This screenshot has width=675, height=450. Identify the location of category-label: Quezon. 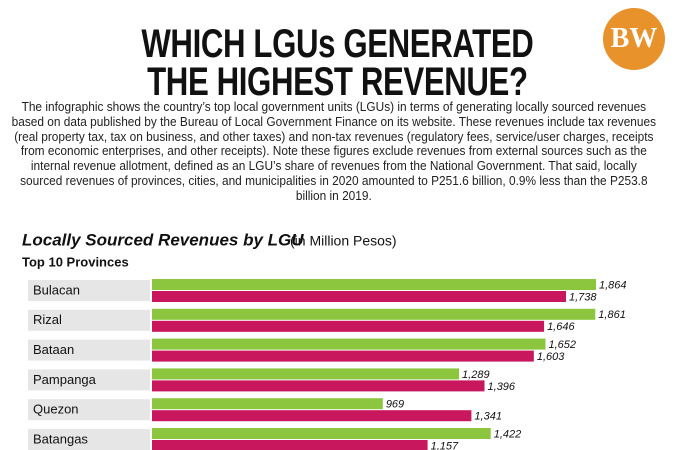
(56, 409).